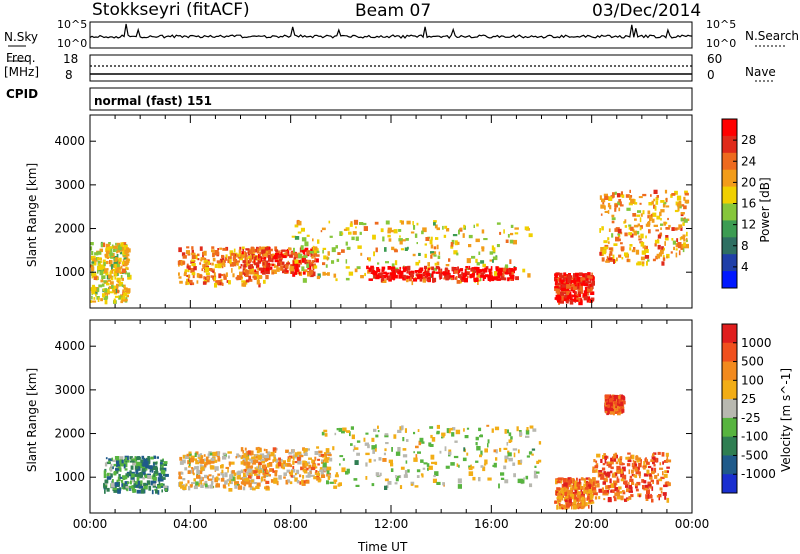 This screenshot has height=554, width=800. I want to click on colorbar-segment, so click(729, 409).